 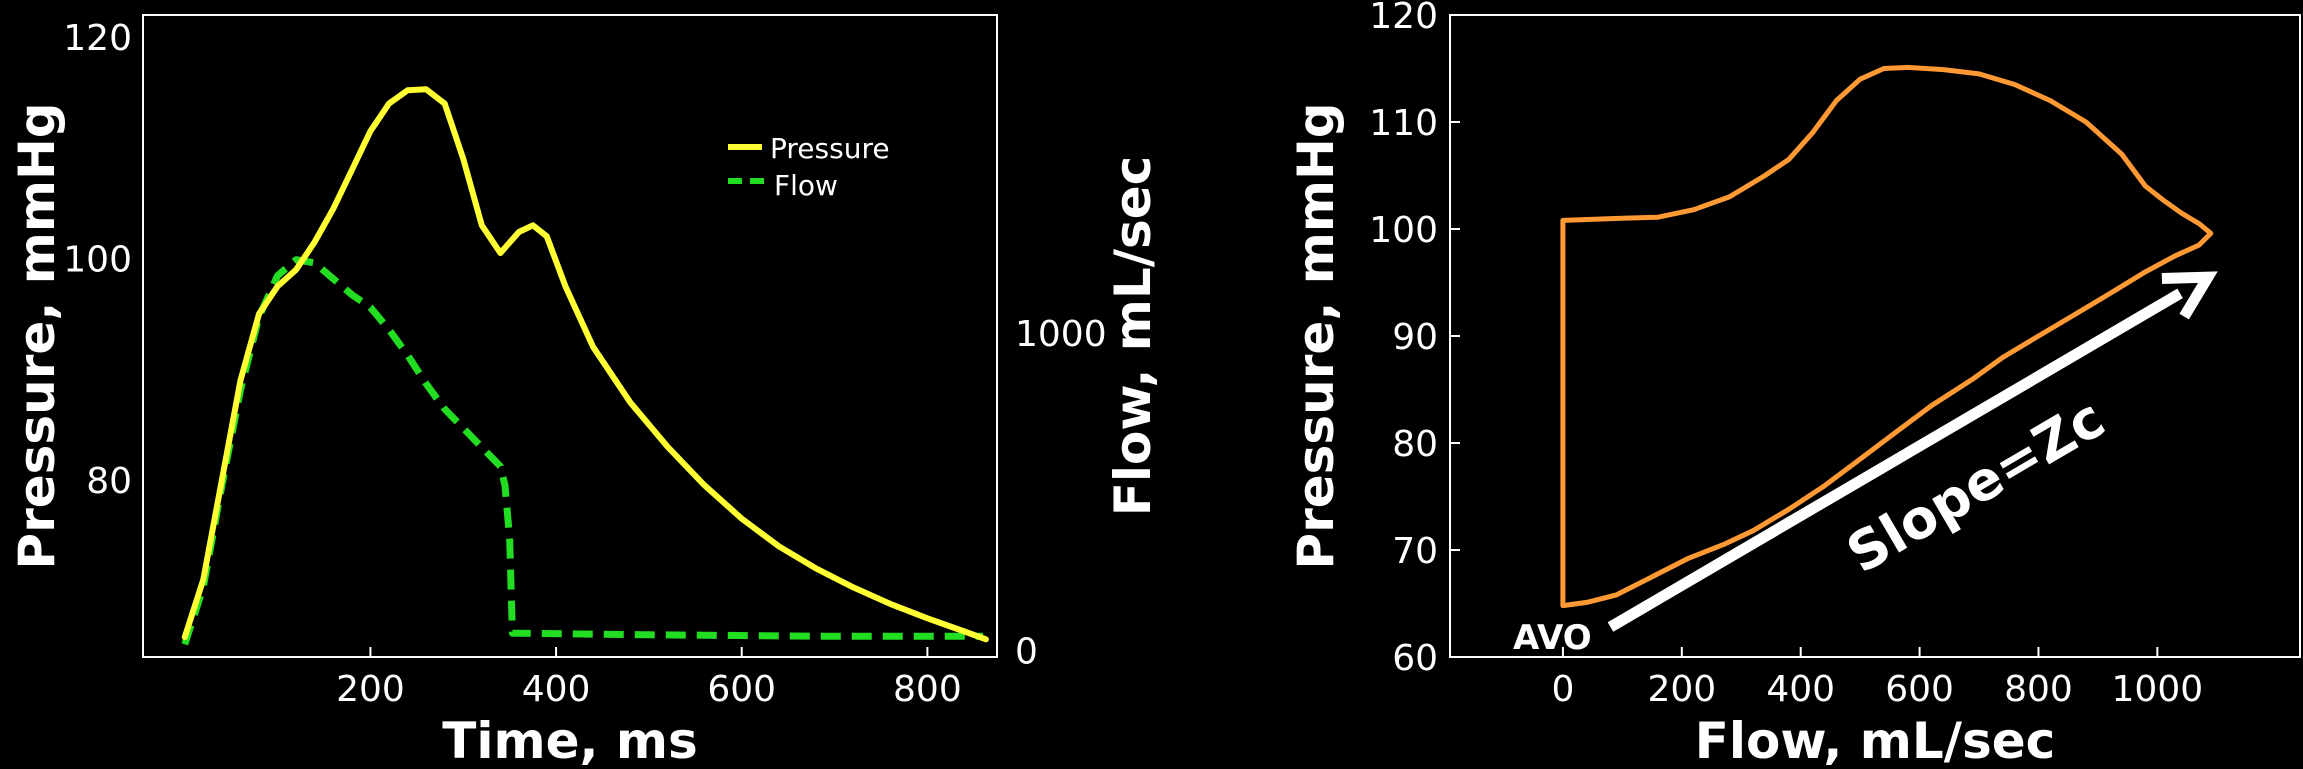 What do you see at coordinates (1681, 689) in the screenshot?
I see `right-x-tick-label: 200` at bounding box center [1681, 689].